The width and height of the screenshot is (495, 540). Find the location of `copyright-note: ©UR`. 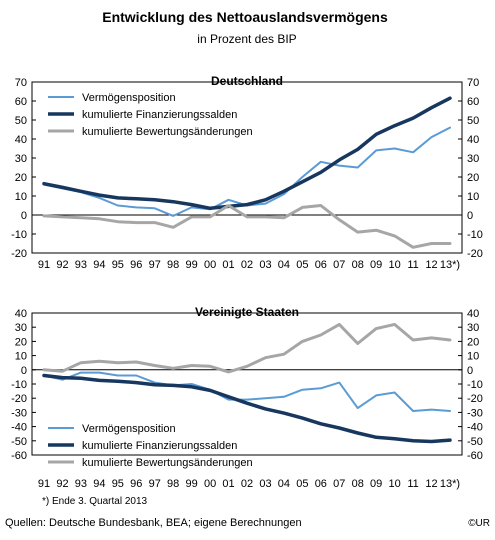

copyright-note: ©UR is located at coordinates (479, 523).